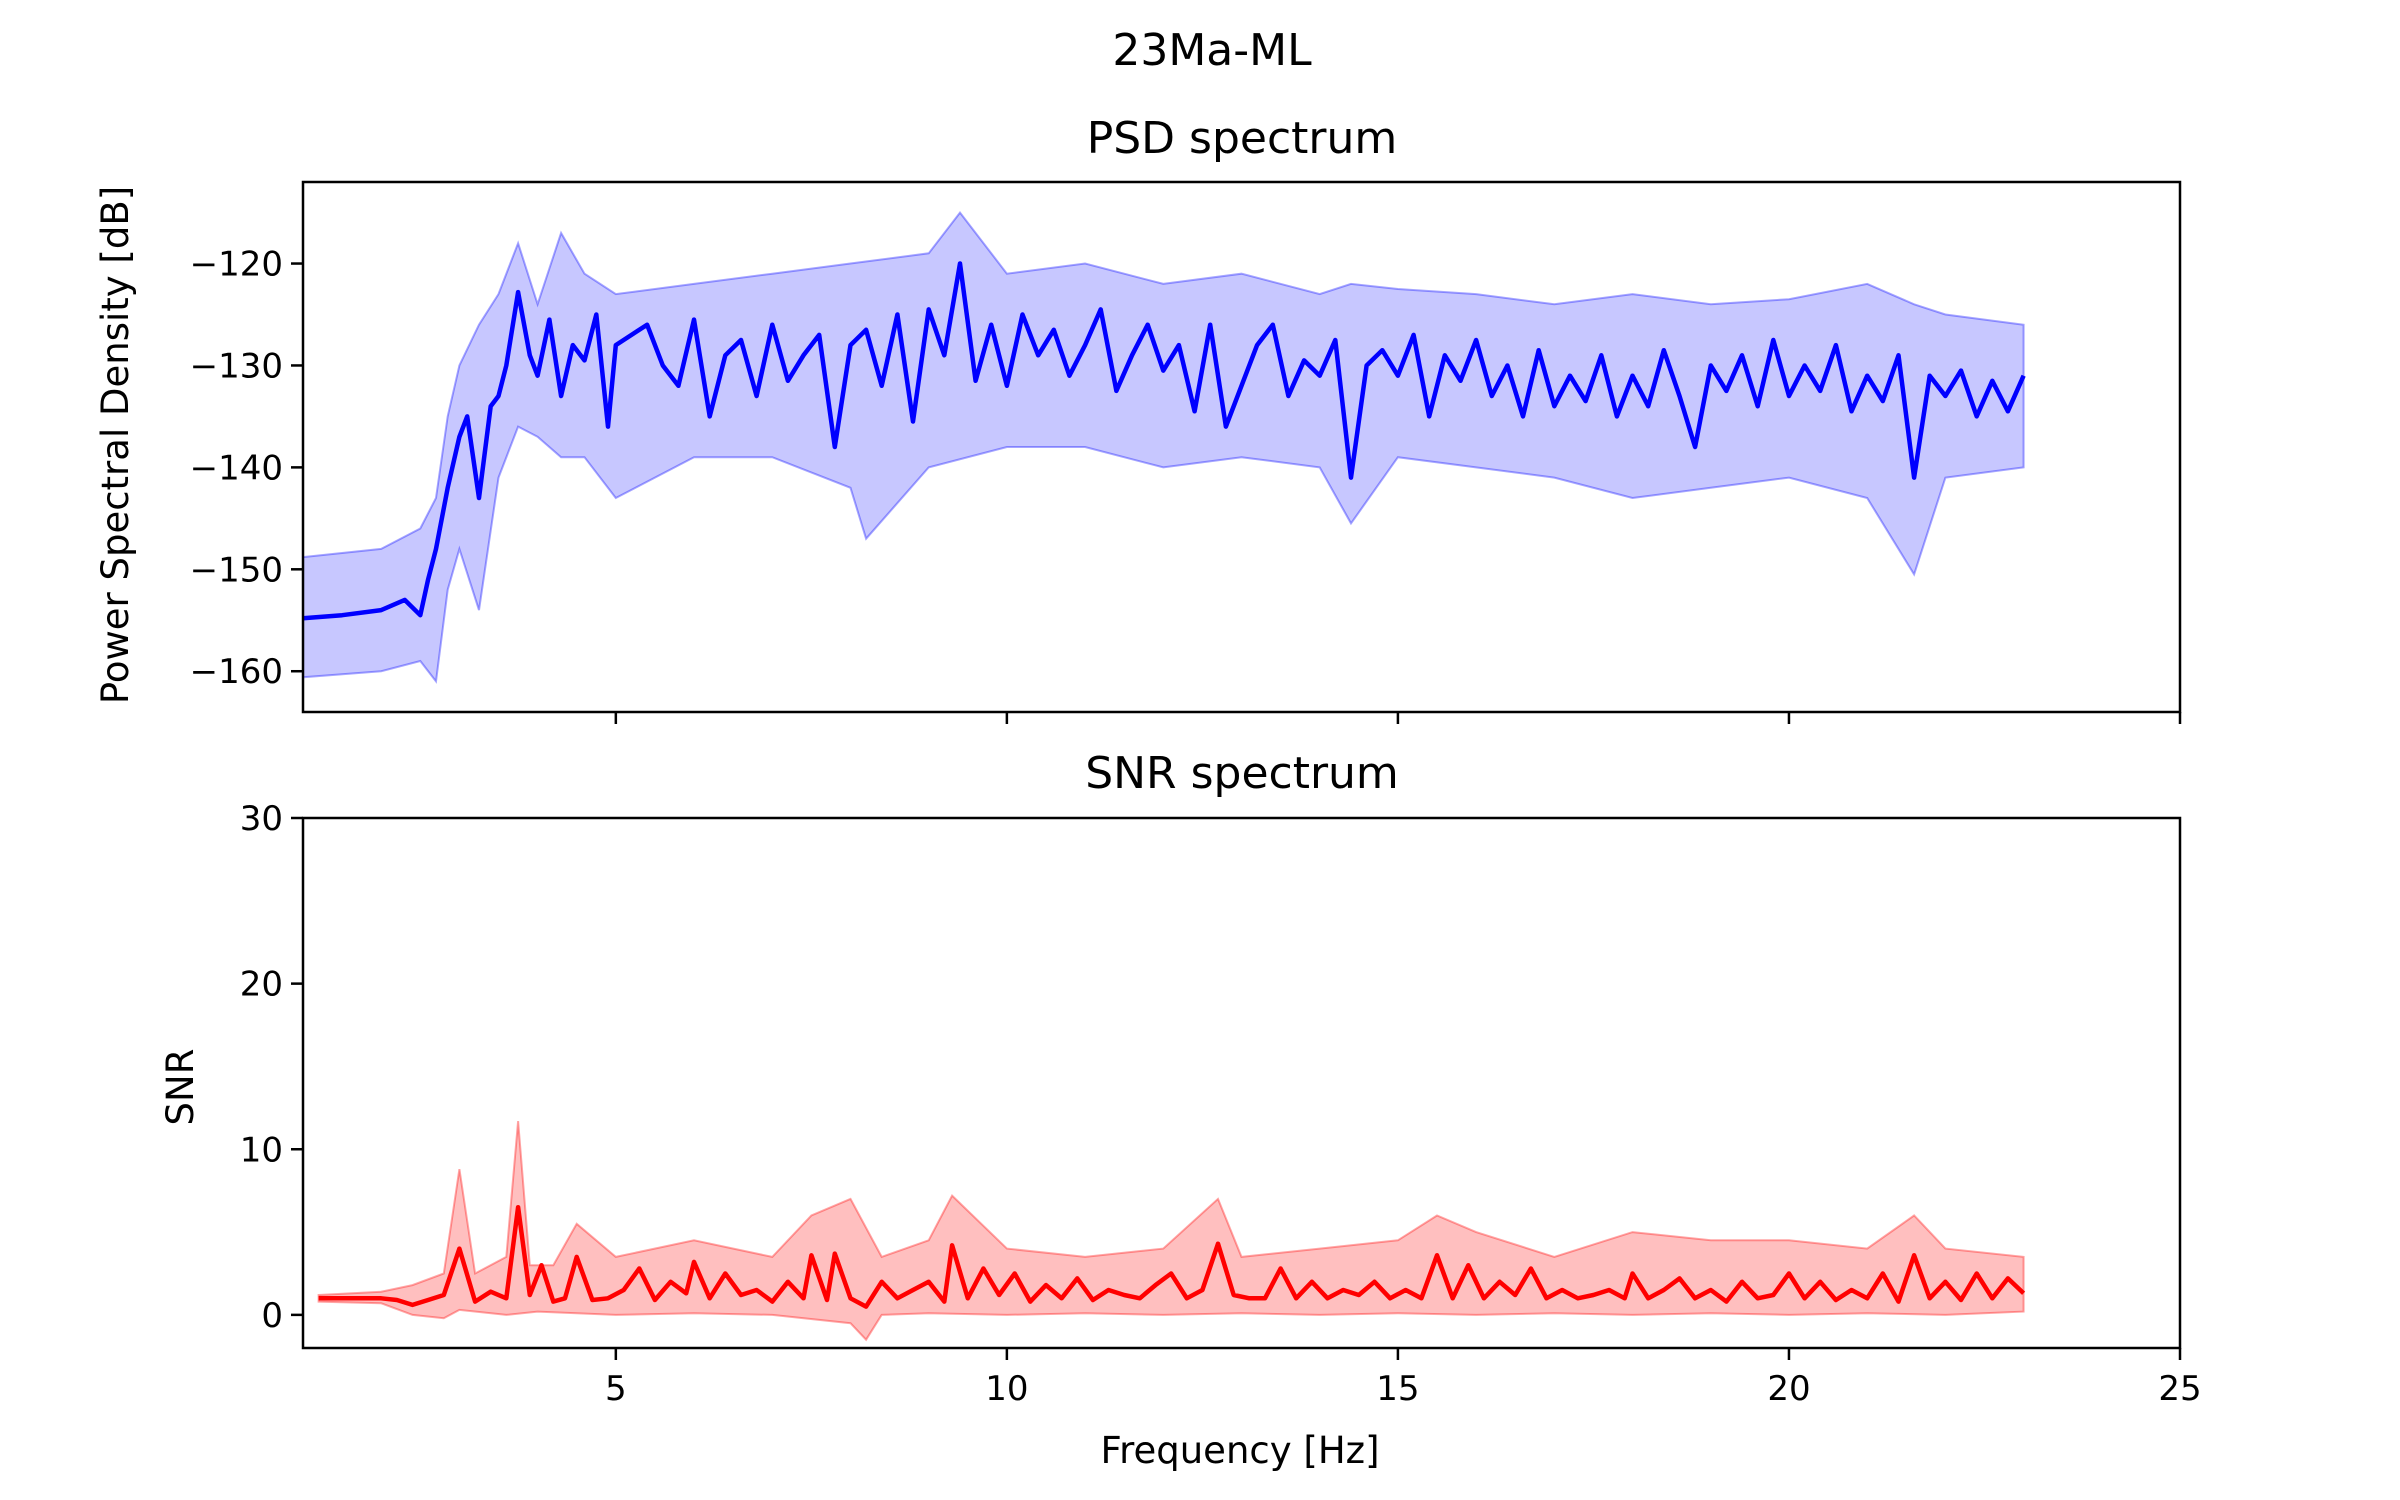 Image resolution: width=2400 pixels, height=1500 pixels. I want to click on snr-xlabel: Frequency [Hz], so click(1239, 1450).